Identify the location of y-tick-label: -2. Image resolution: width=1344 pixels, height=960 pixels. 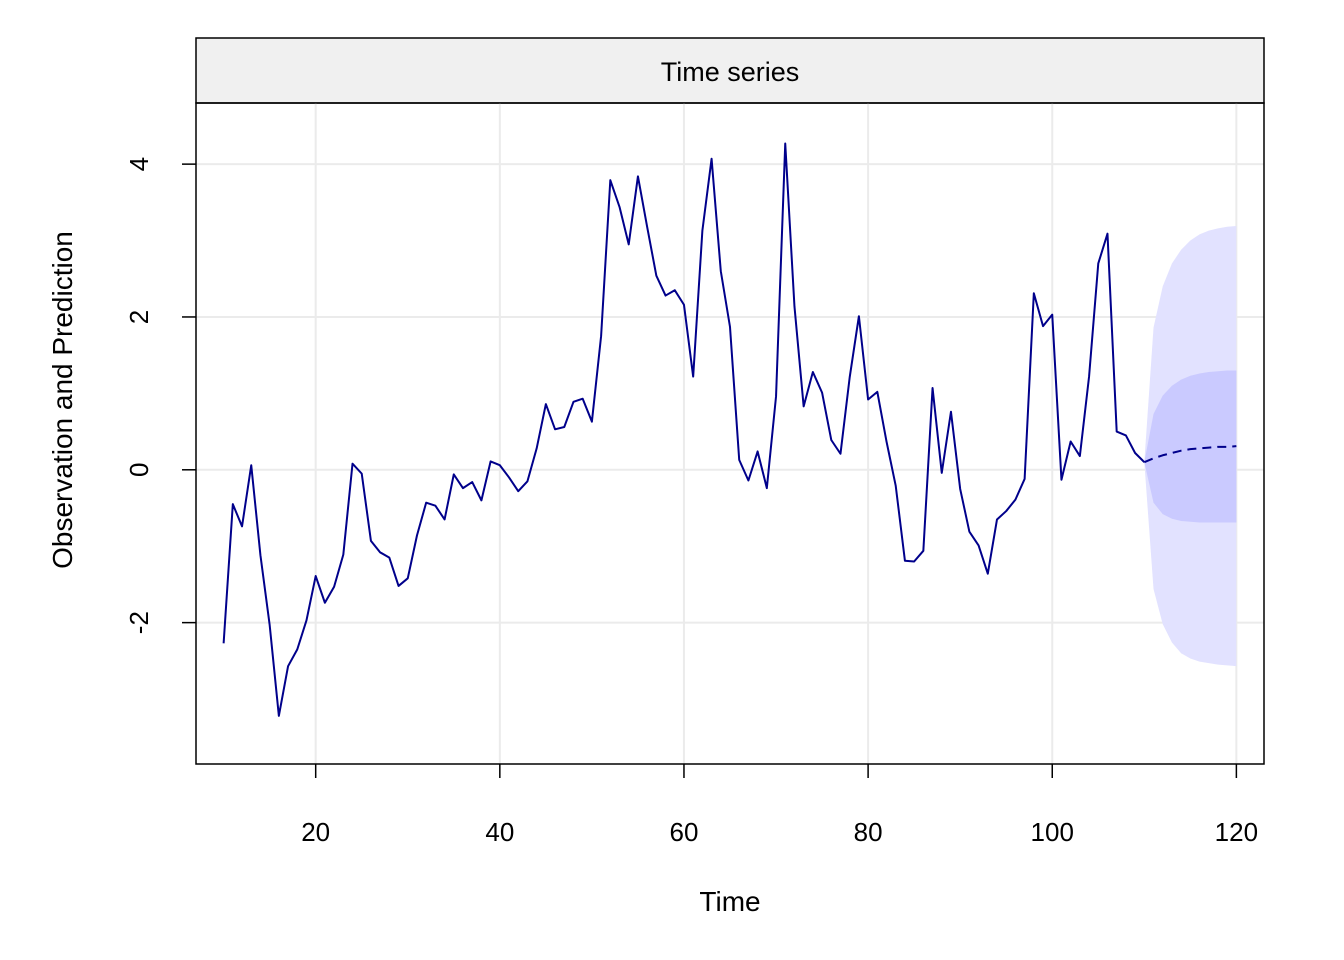
(139, 622).